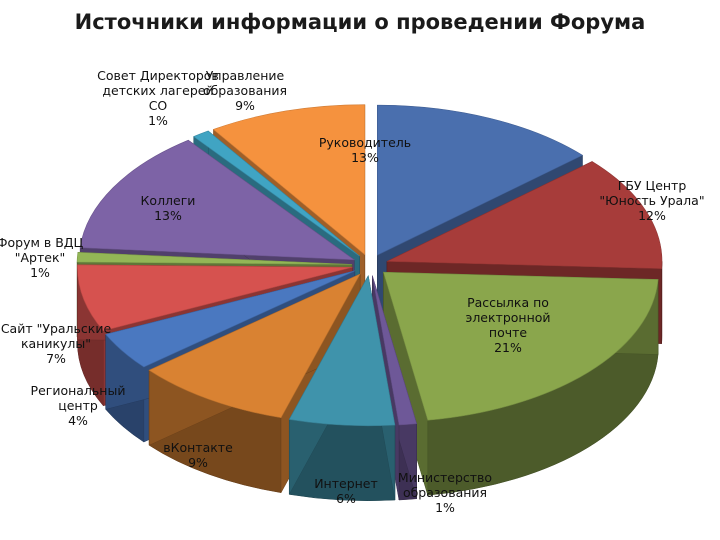 The image size is (720, 540). Describe the element at coordinates (346, 498) in the screenshot. I see `slice-value-label: 6%` at that location.